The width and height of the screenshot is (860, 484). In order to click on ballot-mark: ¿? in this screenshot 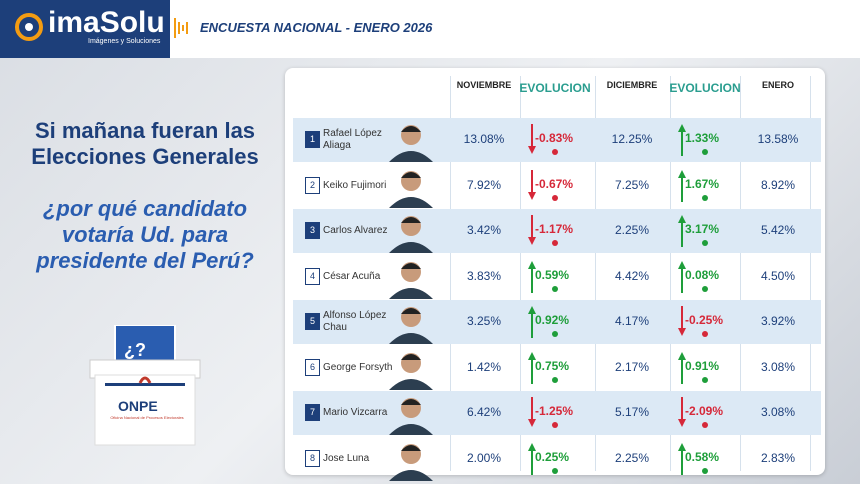, I will do `click(135, 350)`.